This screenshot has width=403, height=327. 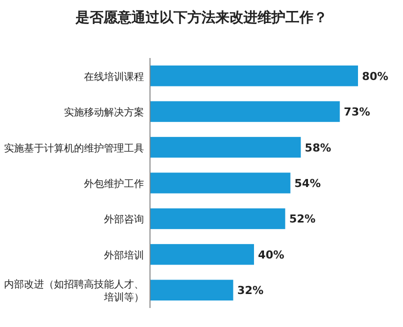 What do you see at coordinates (271, 255) in the screenshot?
I see `data-label: 40%` at bounding box center [271, 255].